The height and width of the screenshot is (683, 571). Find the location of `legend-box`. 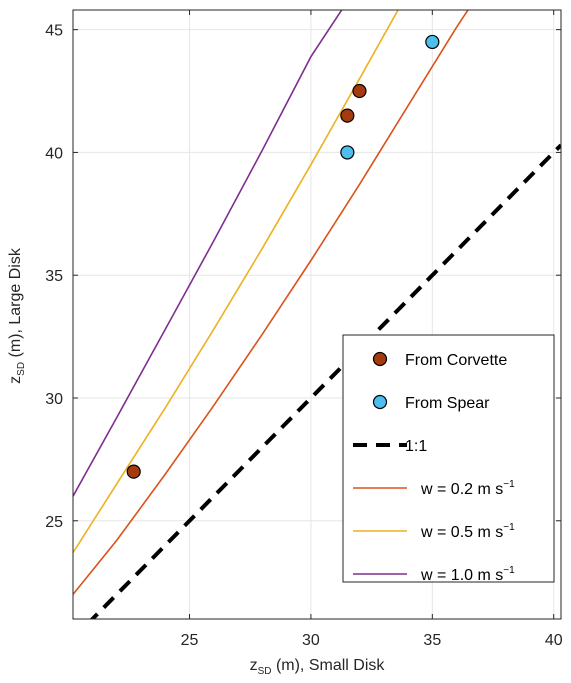

legend-box is located at coordinates (448, 458).